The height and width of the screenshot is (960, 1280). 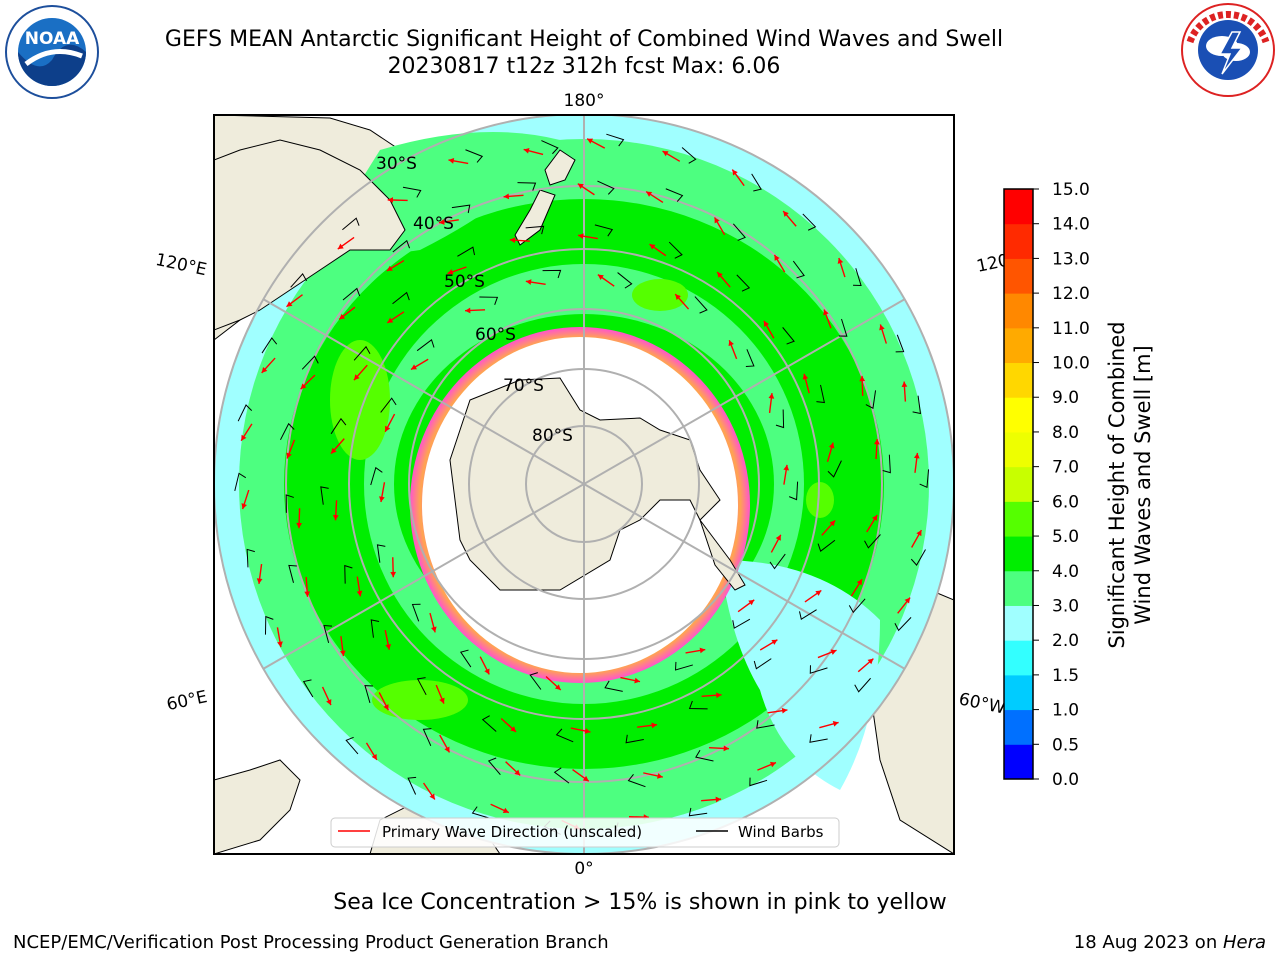 I want to click on lat-label-70s: 70°S, so click(x=523, y=386).